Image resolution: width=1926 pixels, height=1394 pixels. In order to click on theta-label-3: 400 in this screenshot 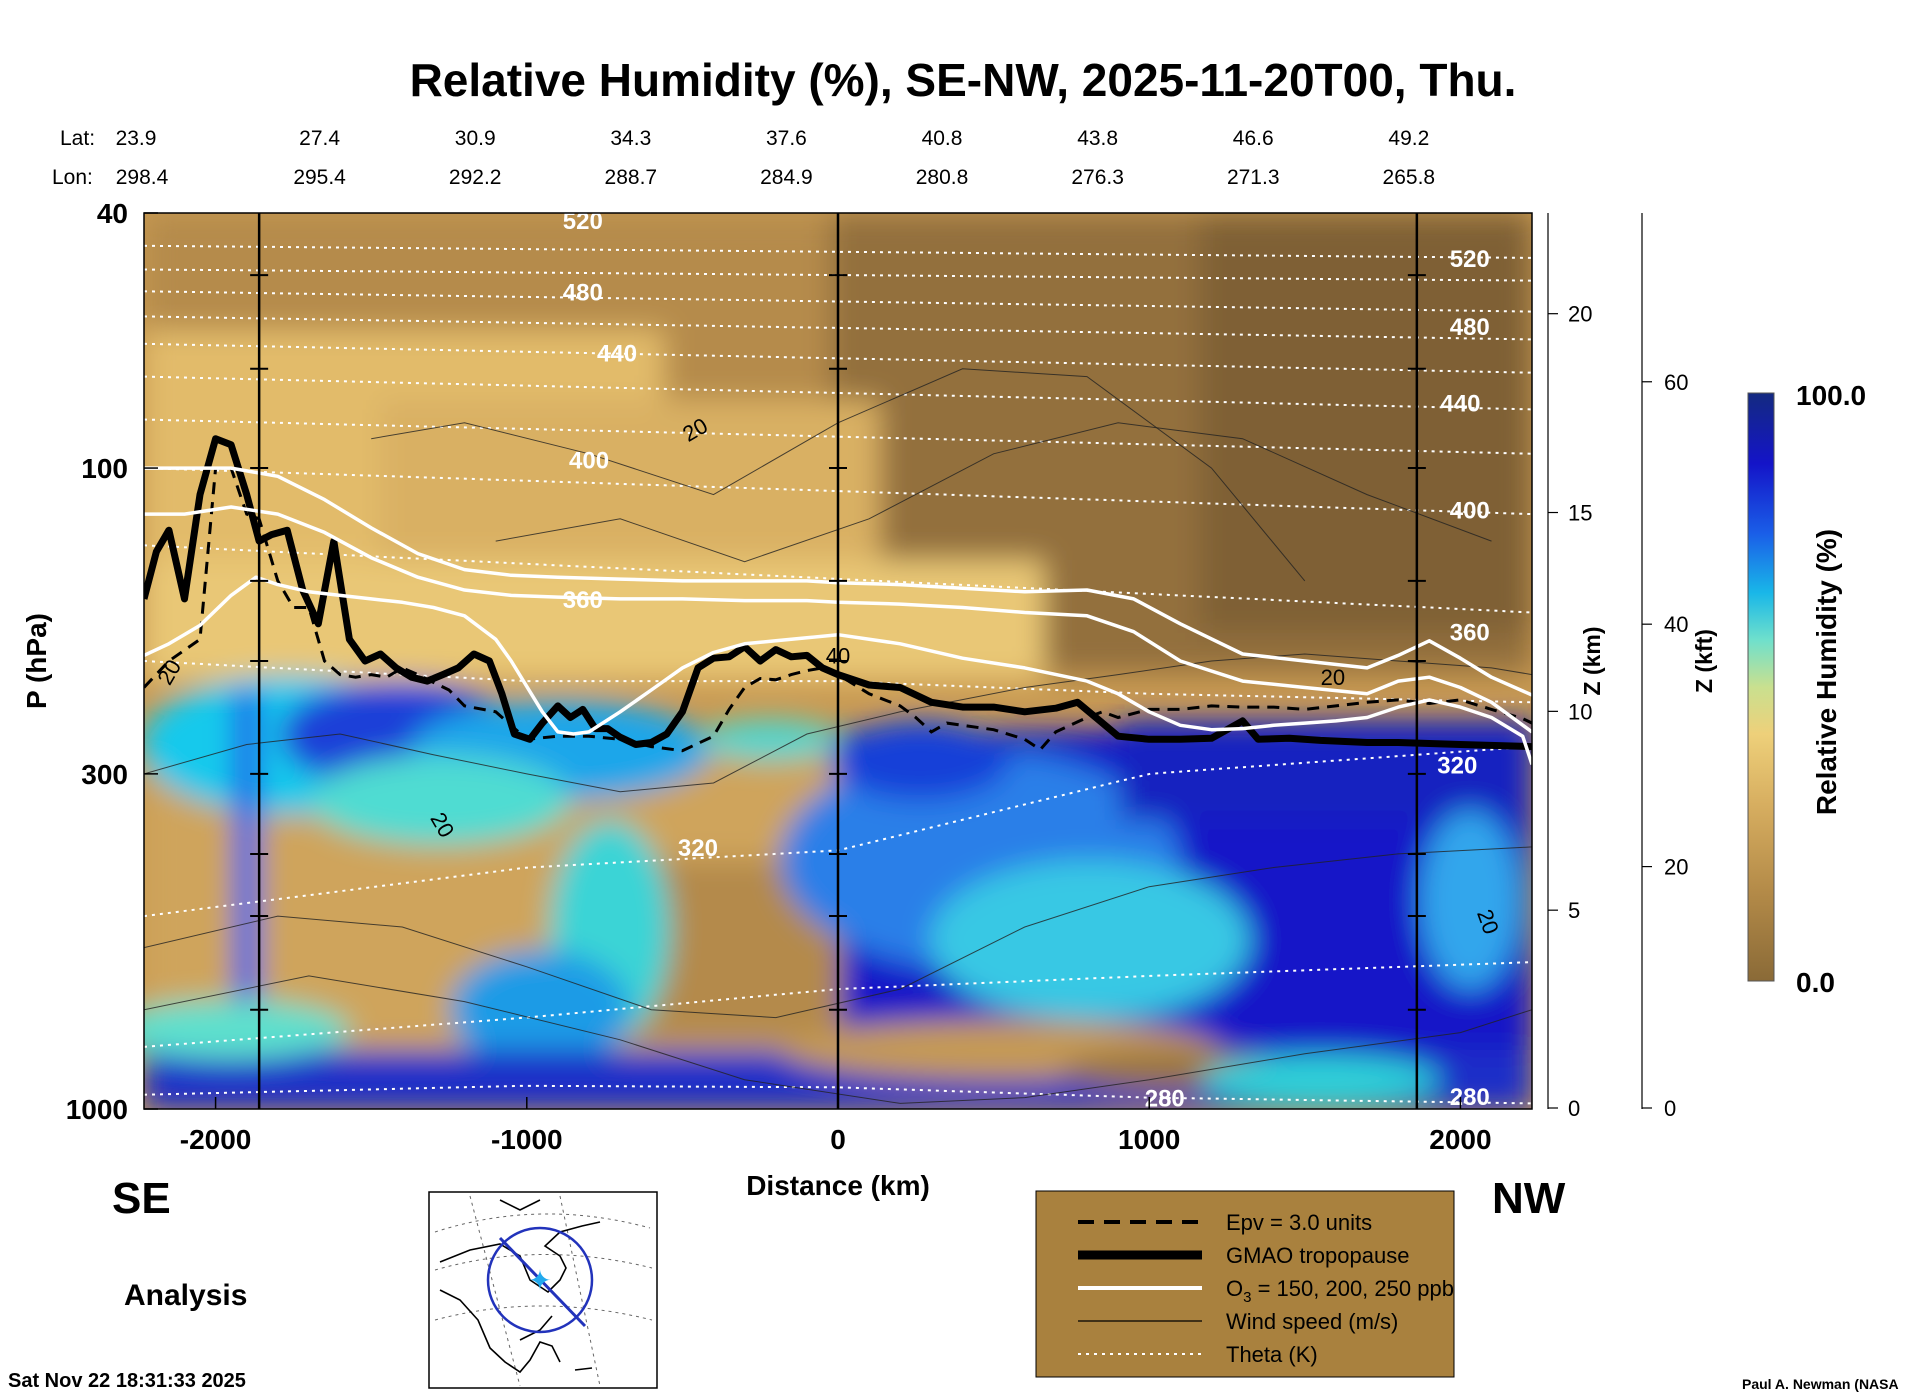, I will do `click(589, 461)`.